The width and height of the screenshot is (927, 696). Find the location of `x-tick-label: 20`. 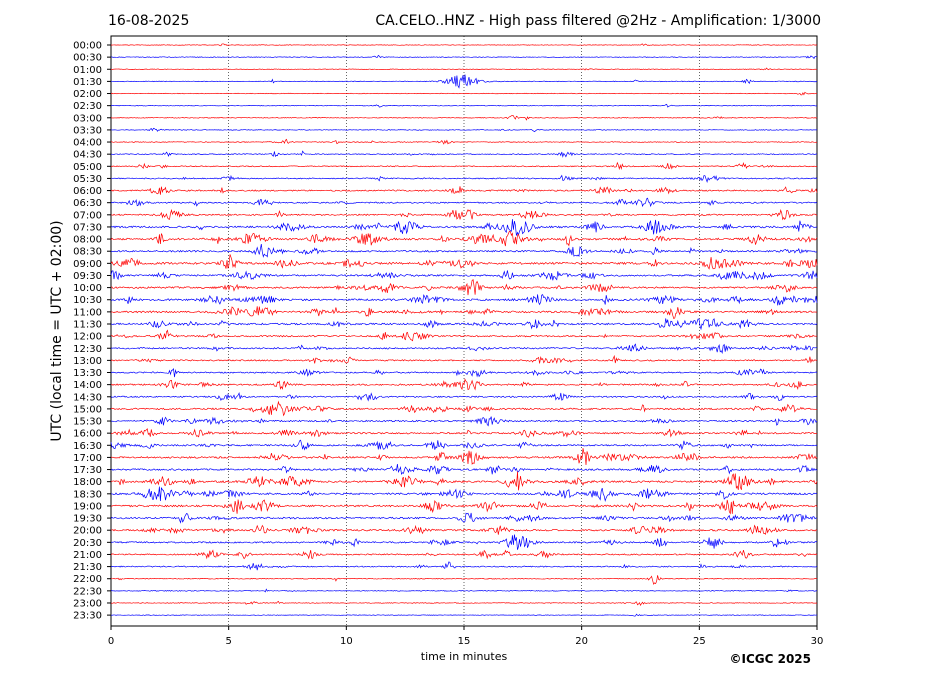

x-tick-label: 20 is located at coordinates (581, 641).